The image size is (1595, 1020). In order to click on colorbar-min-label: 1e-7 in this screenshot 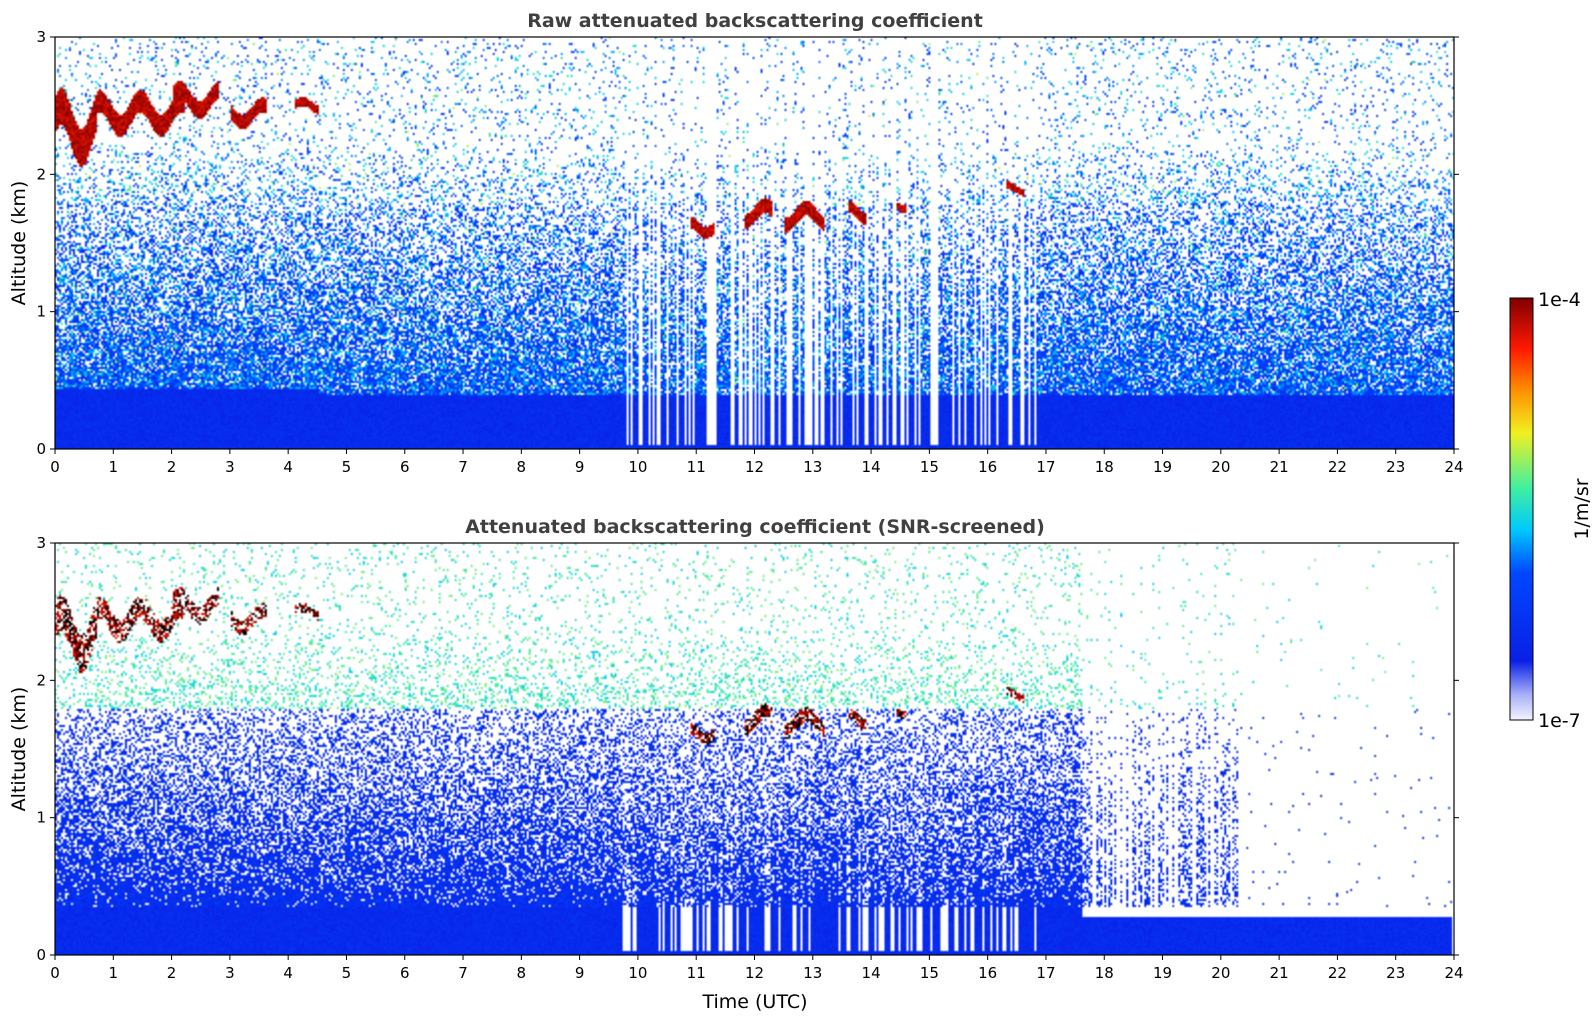, I will do `click(1559, 721)`.